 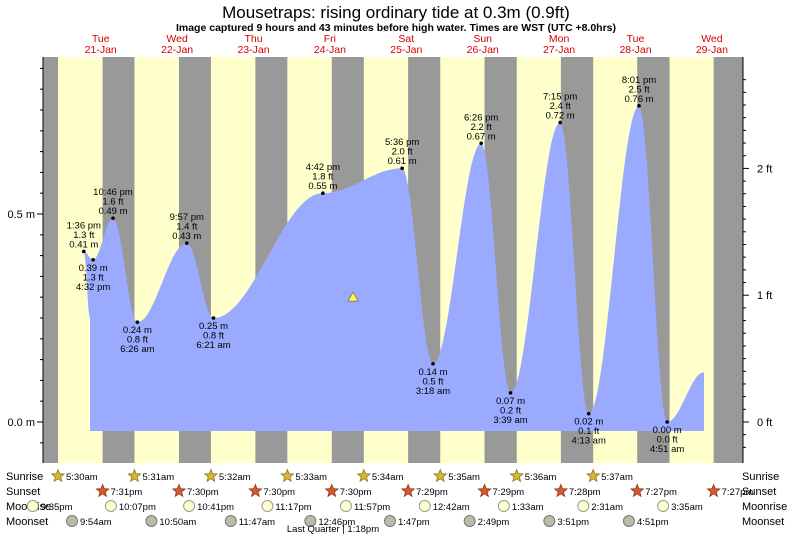 What do you see at coordinates (607, 507) in the screenshot?
I see `moonrise-time: 2:31am` at bounding box center [607, 507].